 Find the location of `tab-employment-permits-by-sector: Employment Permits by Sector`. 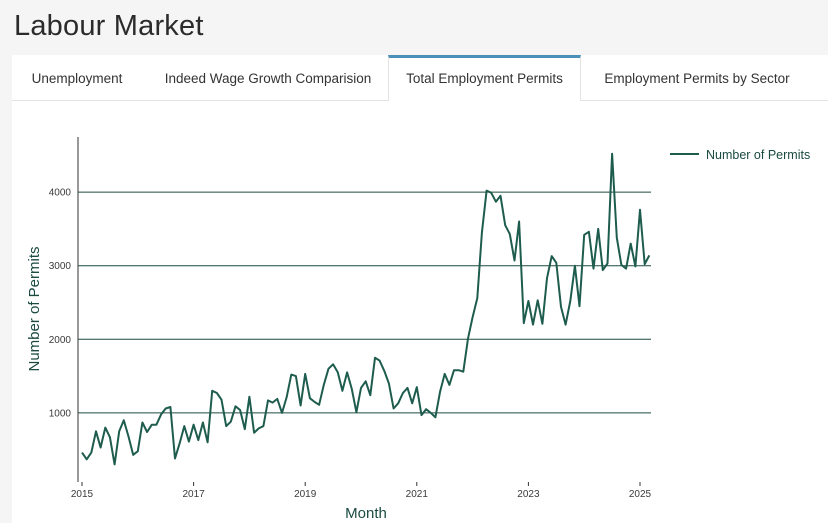

tab-employment-permits-by-sector: Employment Permits by Sector is located at coordinates (697, 78).